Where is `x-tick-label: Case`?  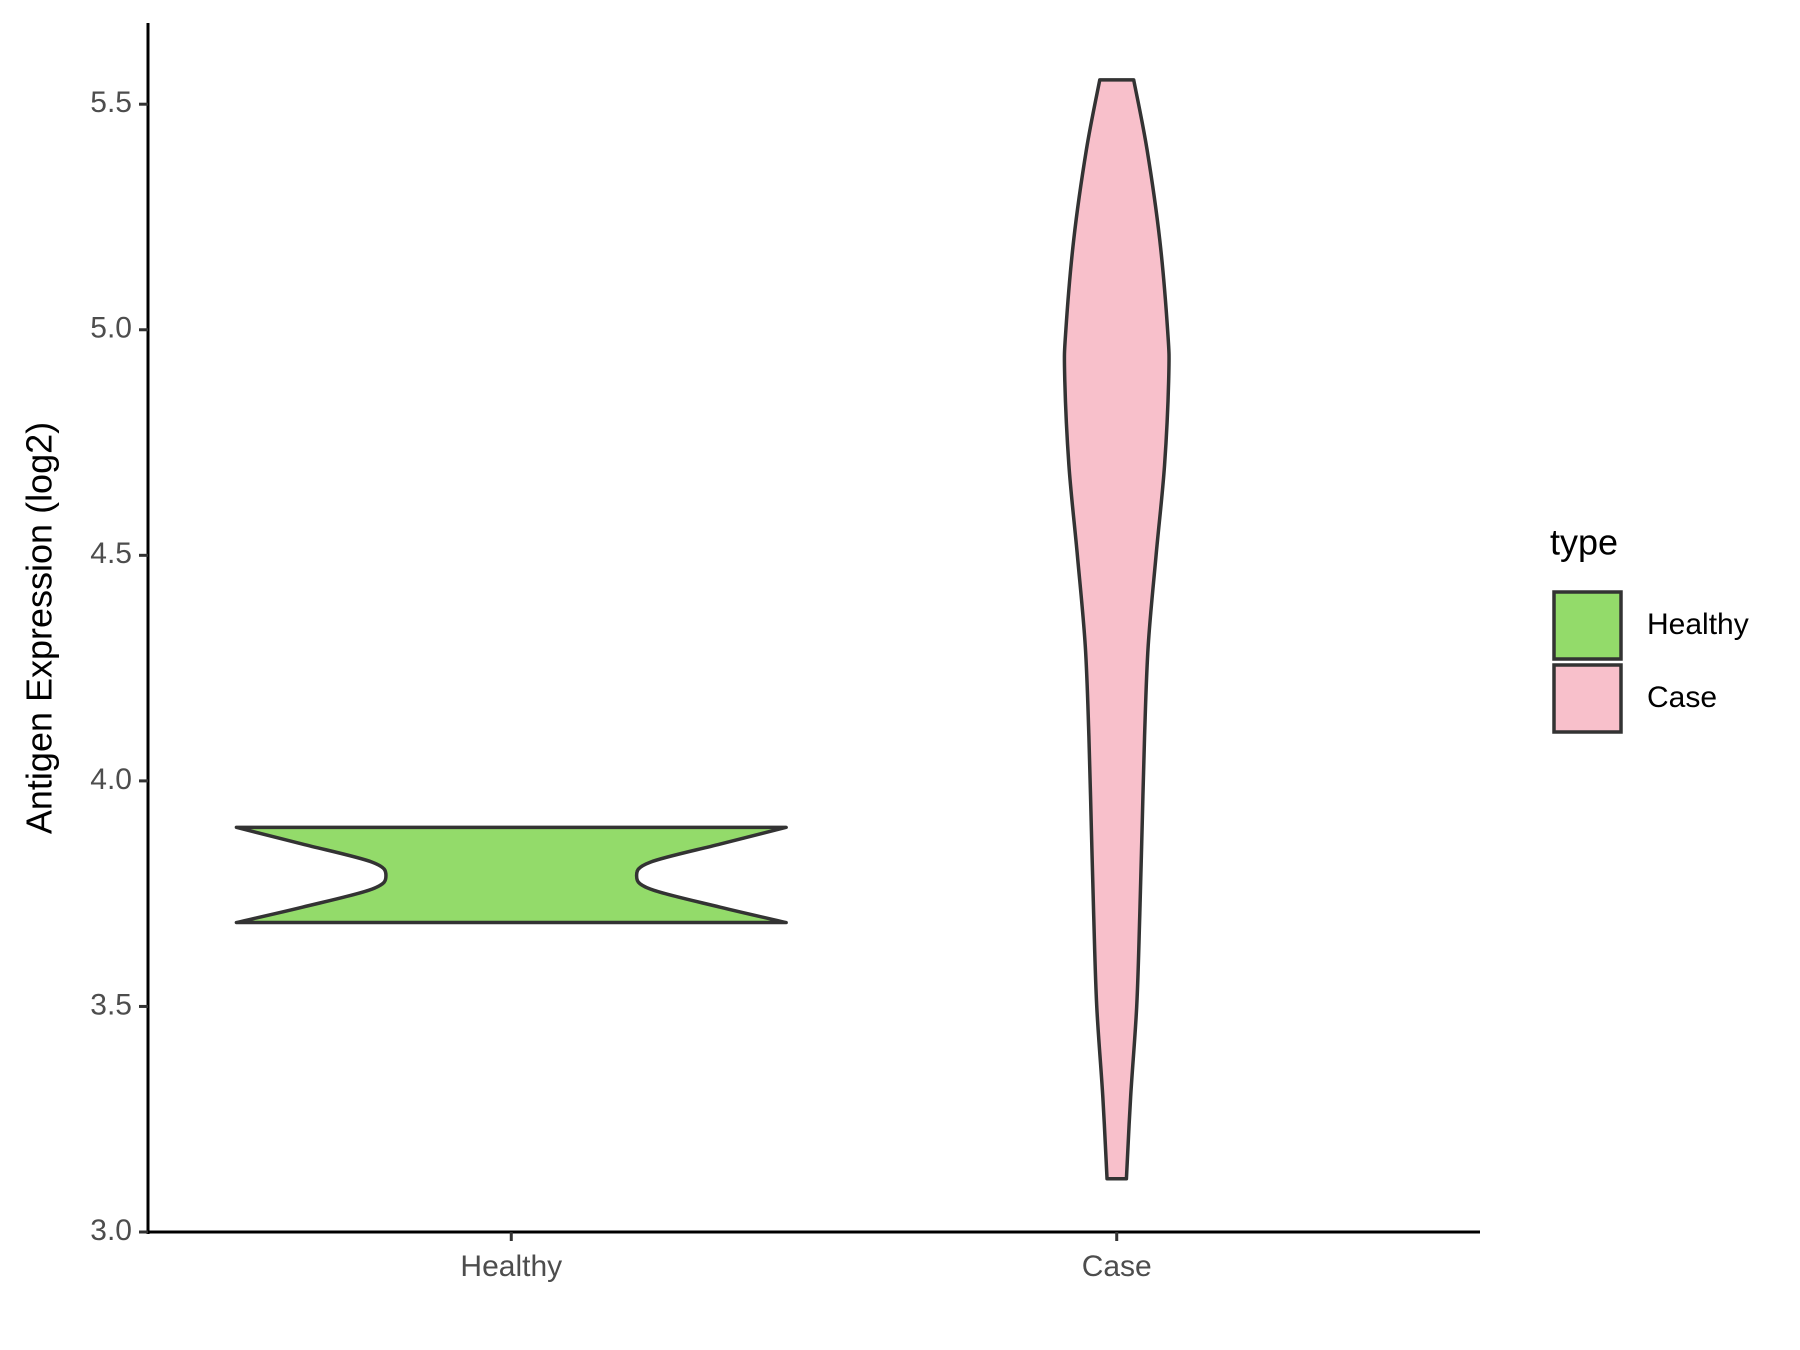 x-tick-label: Case is located at coordinates (1117, 1266).